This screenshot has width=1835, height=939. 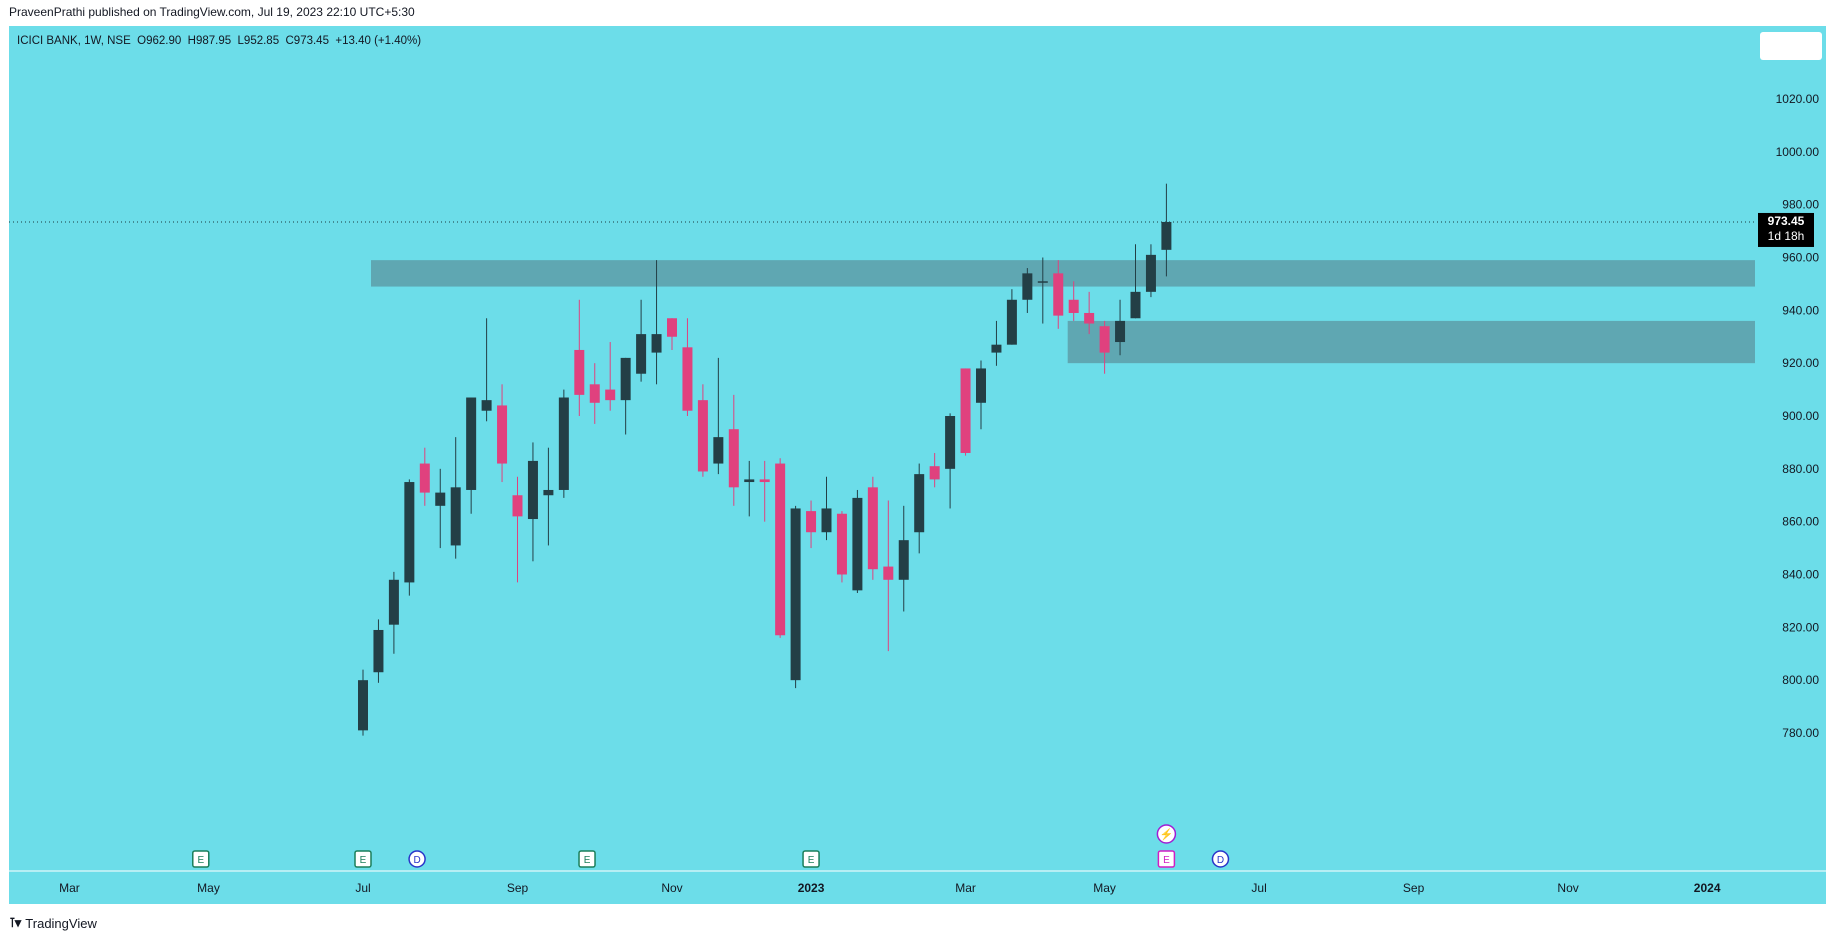 I want to click on tradingview-footer: ⊺▾ TradingView, so click(x=53, y=923).